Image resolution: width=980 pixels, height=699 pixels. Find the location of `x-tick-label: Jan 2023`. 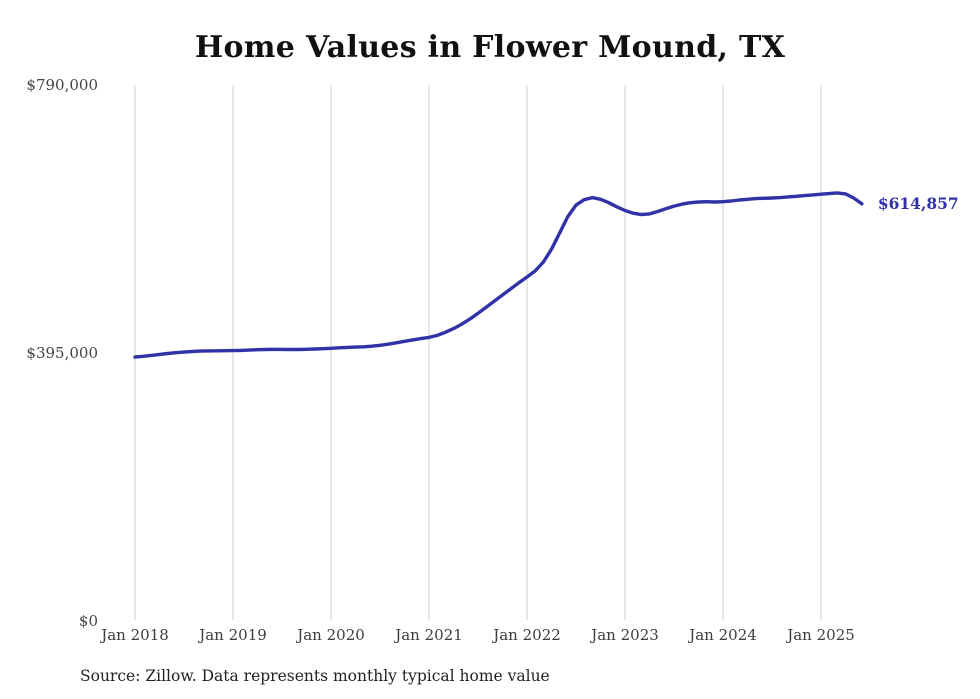

x-tick-label: Jan 2023 is located at coordinates (625, 635).